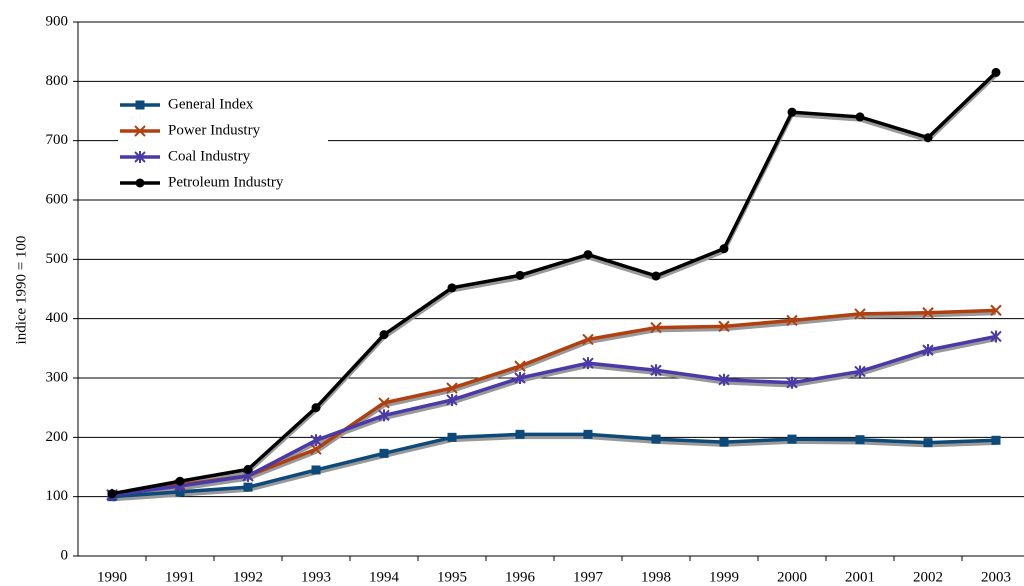  Describe the element at coordinates (656, 577) in the screenshot. I see `x-tick-label: 1998` at that location.